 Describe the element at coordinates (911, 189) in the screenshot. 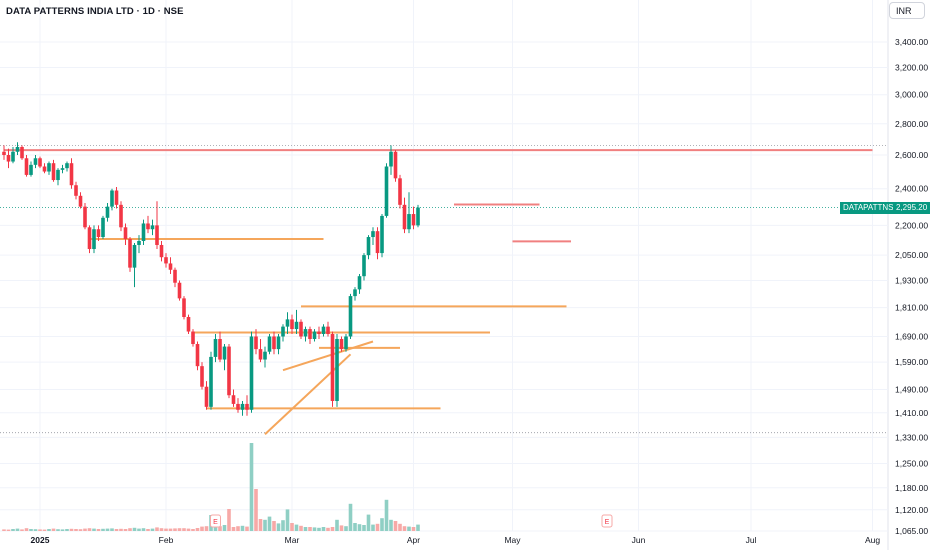

I see `price-tick-label: 2,400.00` at that location.